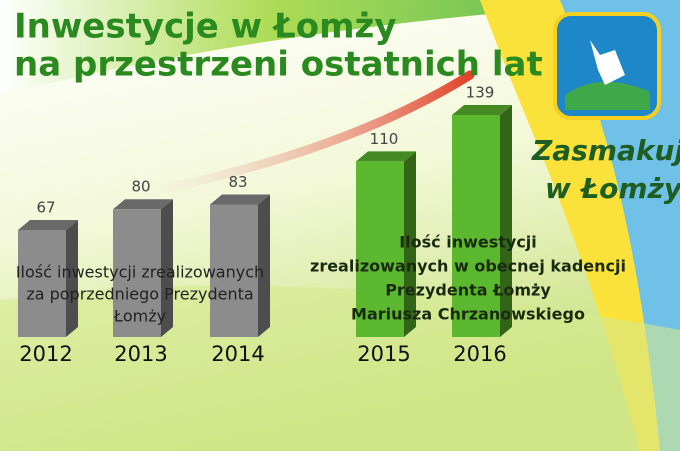 This screenshot has height=451, width=680. Describe the element at coordinates (45, 207) in the screenshot. I see `value-label: 67` at that location.